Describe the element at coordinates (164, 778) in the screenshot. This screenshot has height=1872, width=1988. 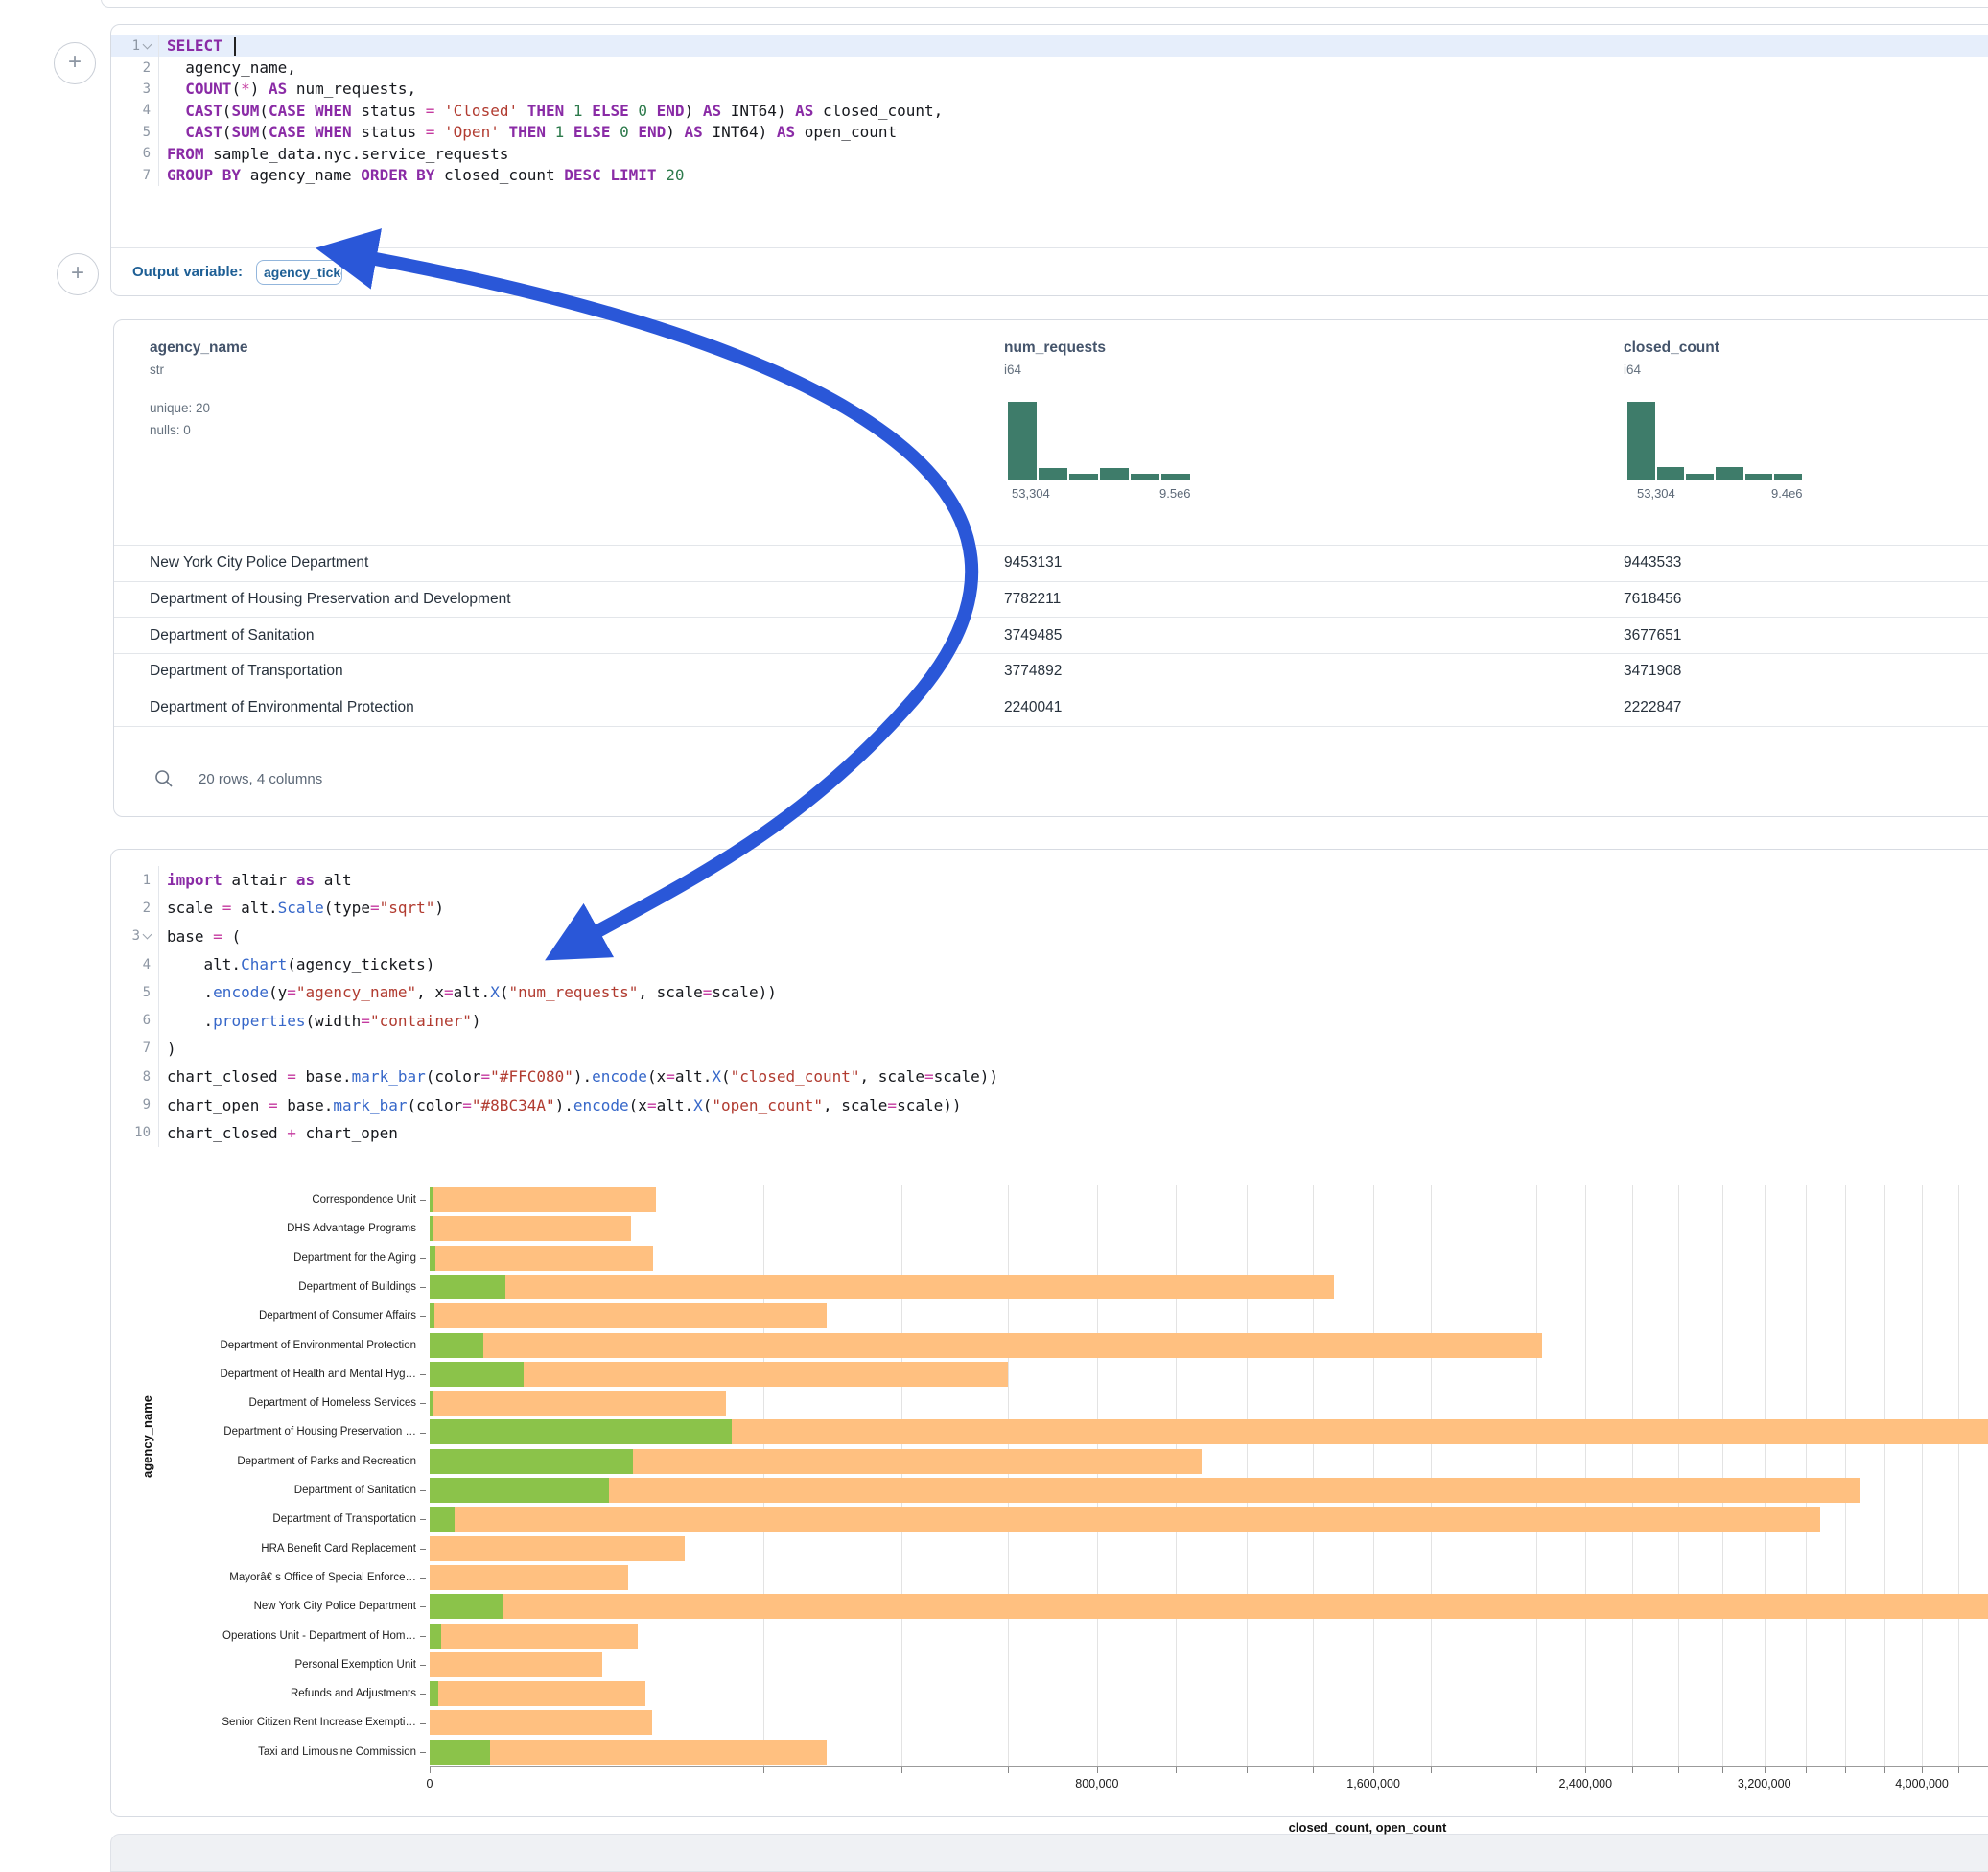
I see `search-icon` at that location.